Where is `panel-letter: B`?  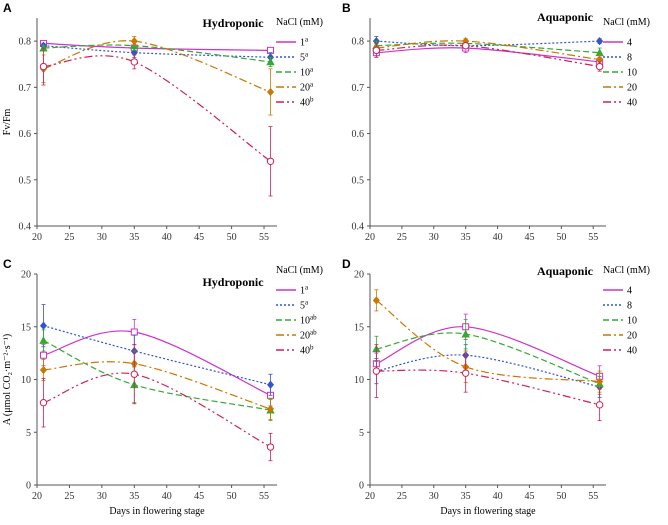
panel-letter: B is located at coordinates (346, 8).